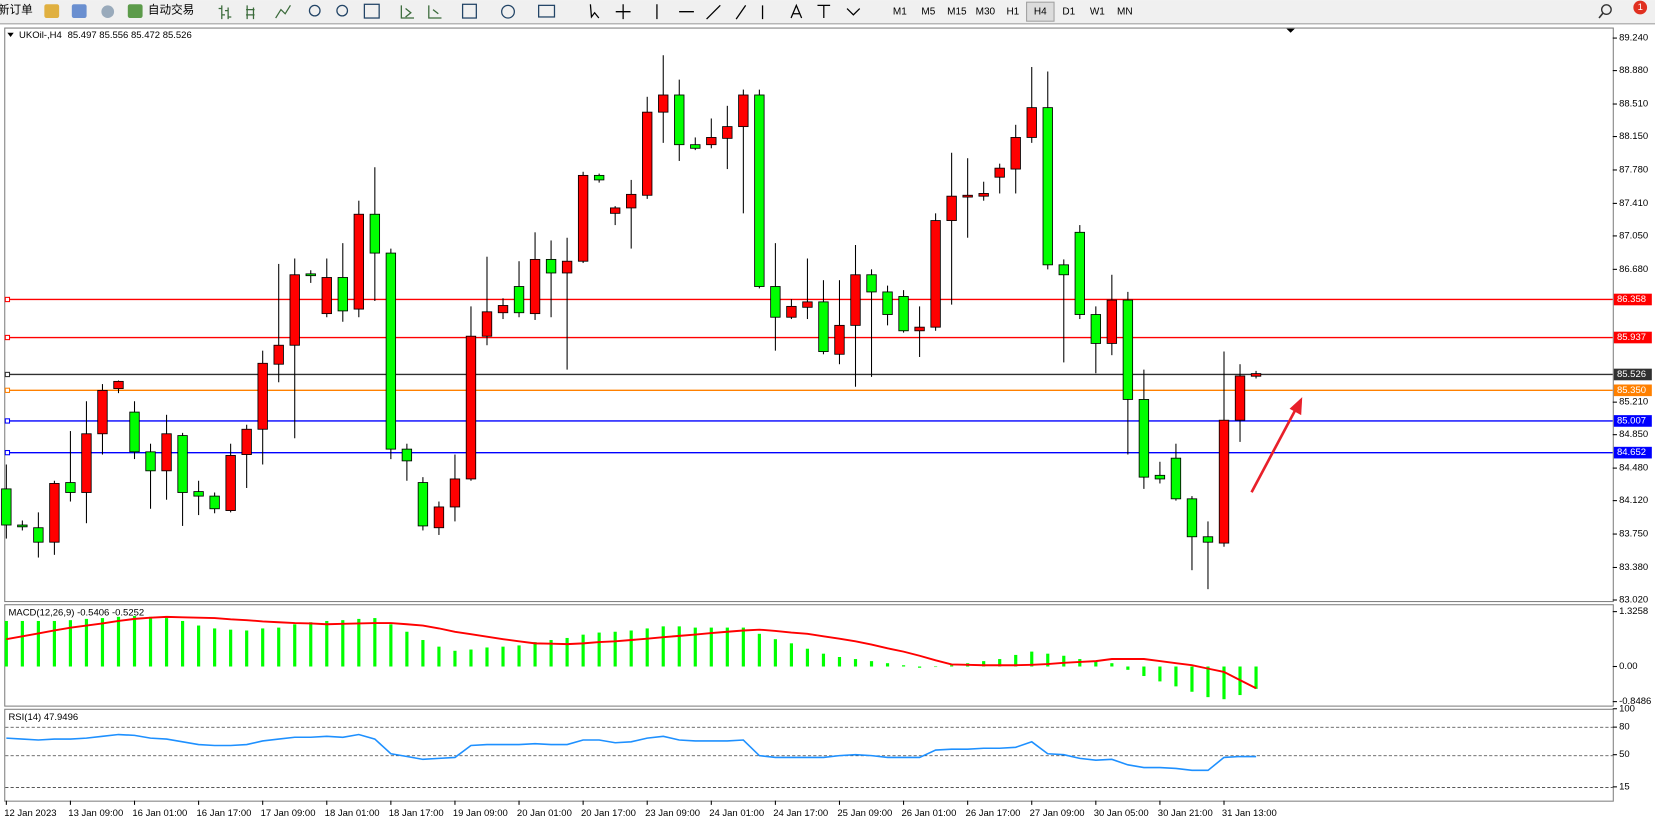 This screenshot has width=1655, height=825. What do you see at coordinates (1068, 11) in the screenshot?
I see `timeframe-button: D1` at bounding box center [1068, 11].